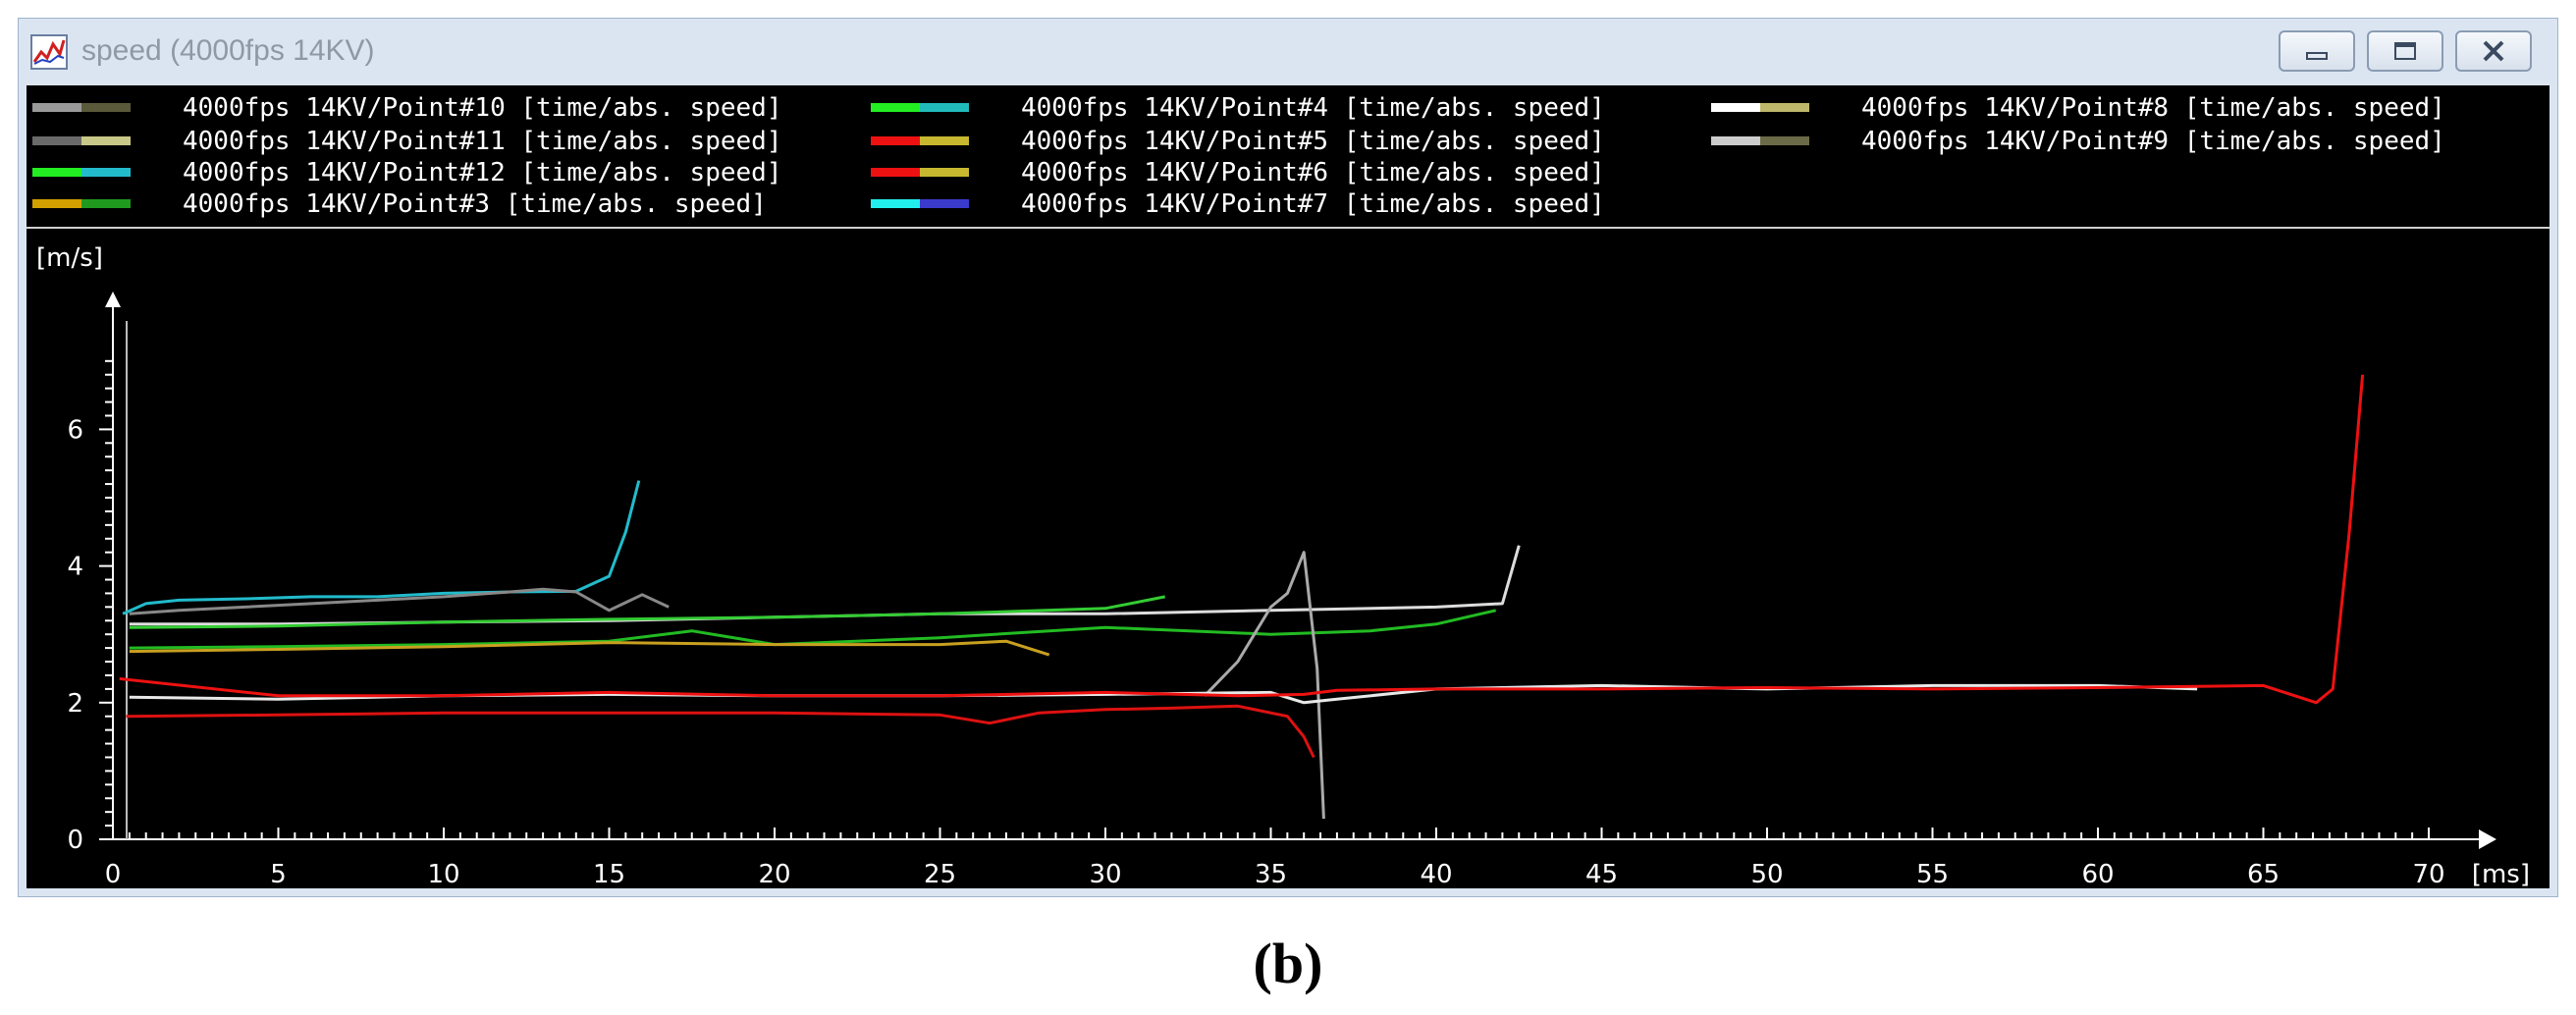 This screenshot has width=2576, height=1015. I want to click on y-tick-label: 6, so click(75, 430).